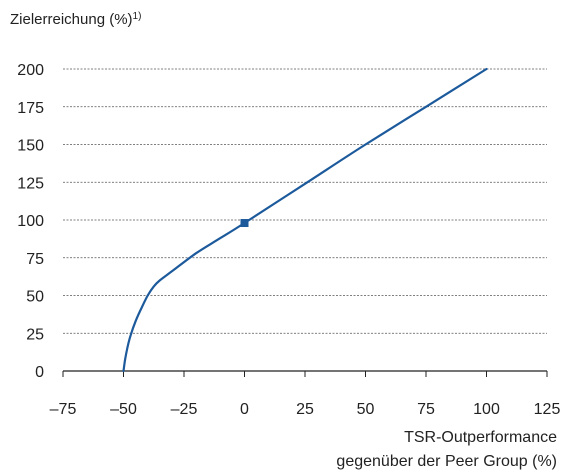 The image size is (561, 470). Describe the element at coordinates (366, 409) in the screenshot. I see `x-tick-label: 50` at that location.